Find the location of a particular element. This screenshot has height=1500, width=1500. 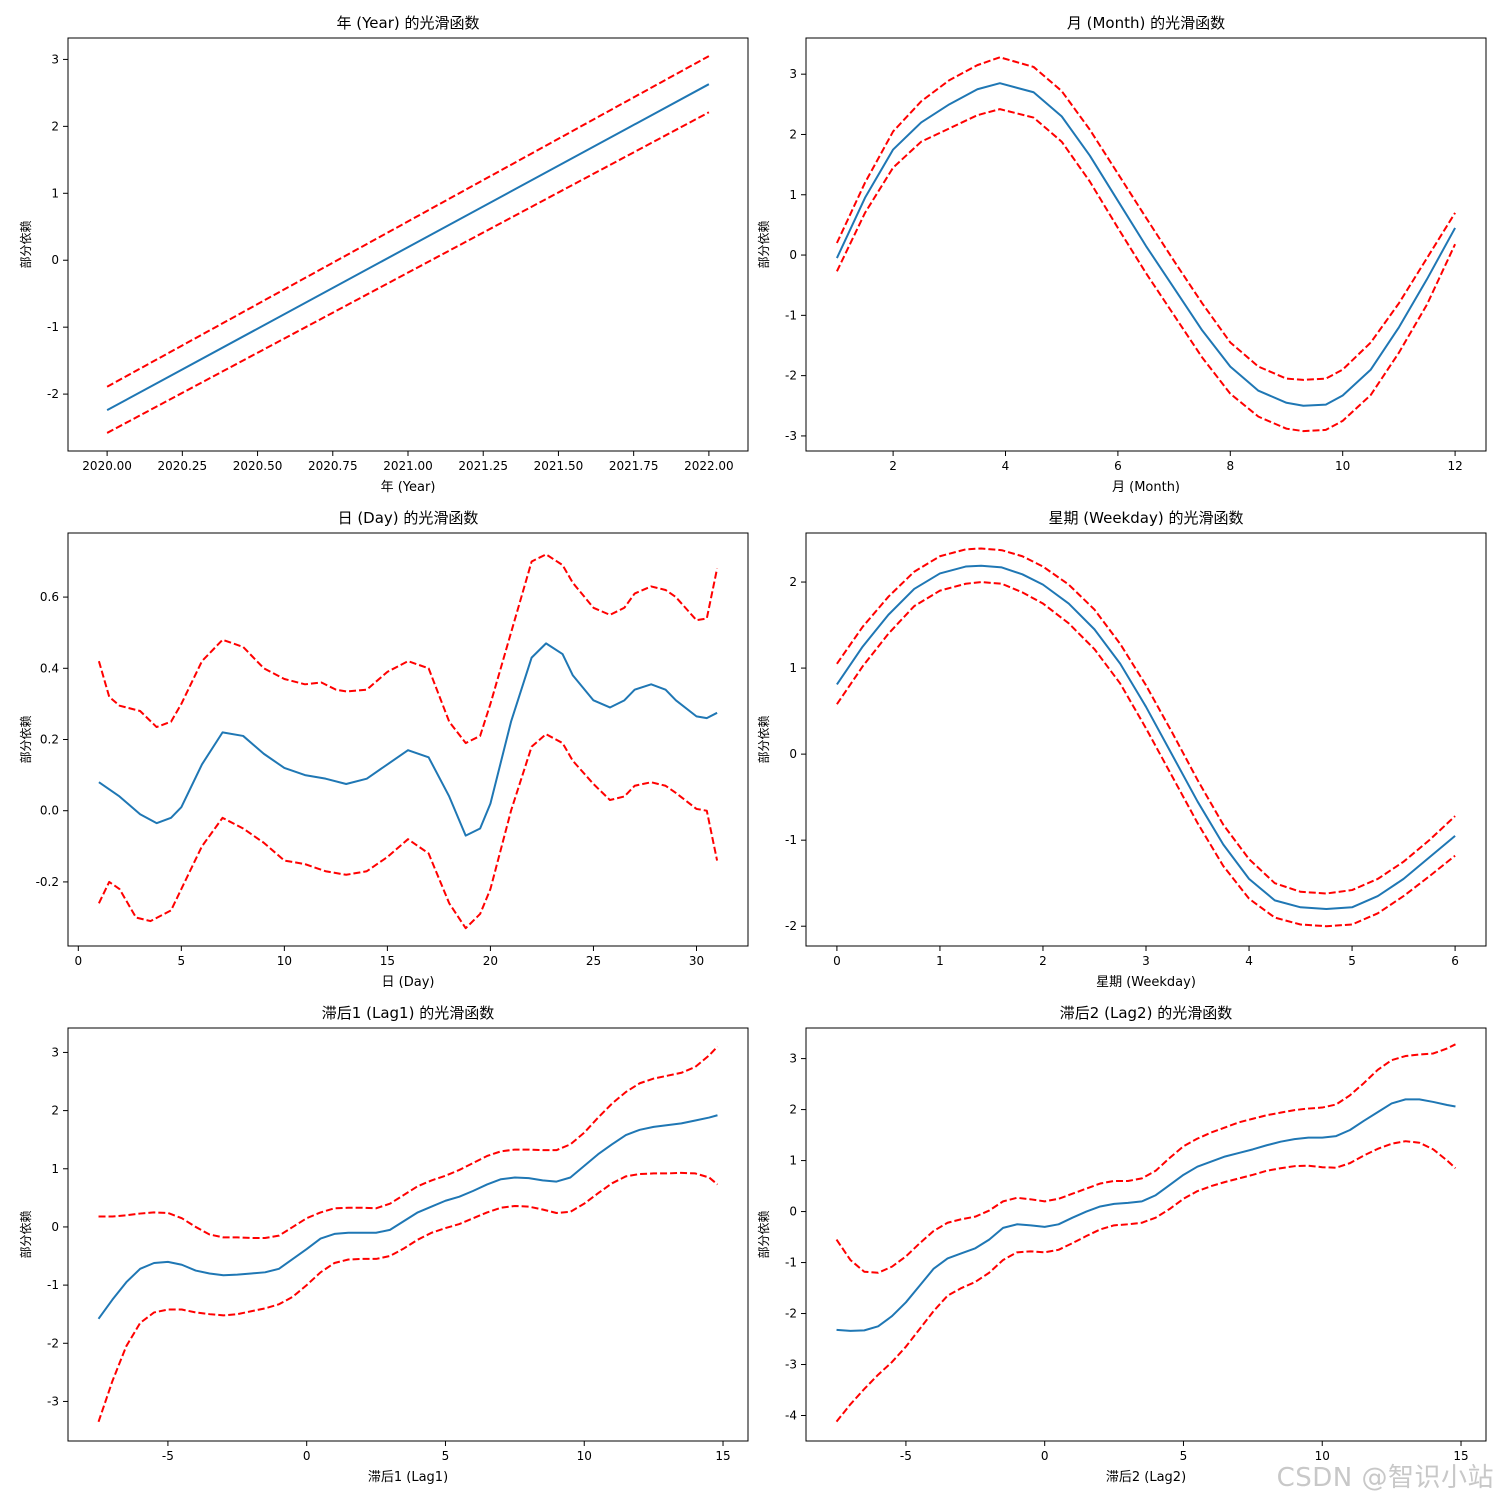

chart-title: 日 (Day) 的光滑函数 is located at coordinates (408, 518).